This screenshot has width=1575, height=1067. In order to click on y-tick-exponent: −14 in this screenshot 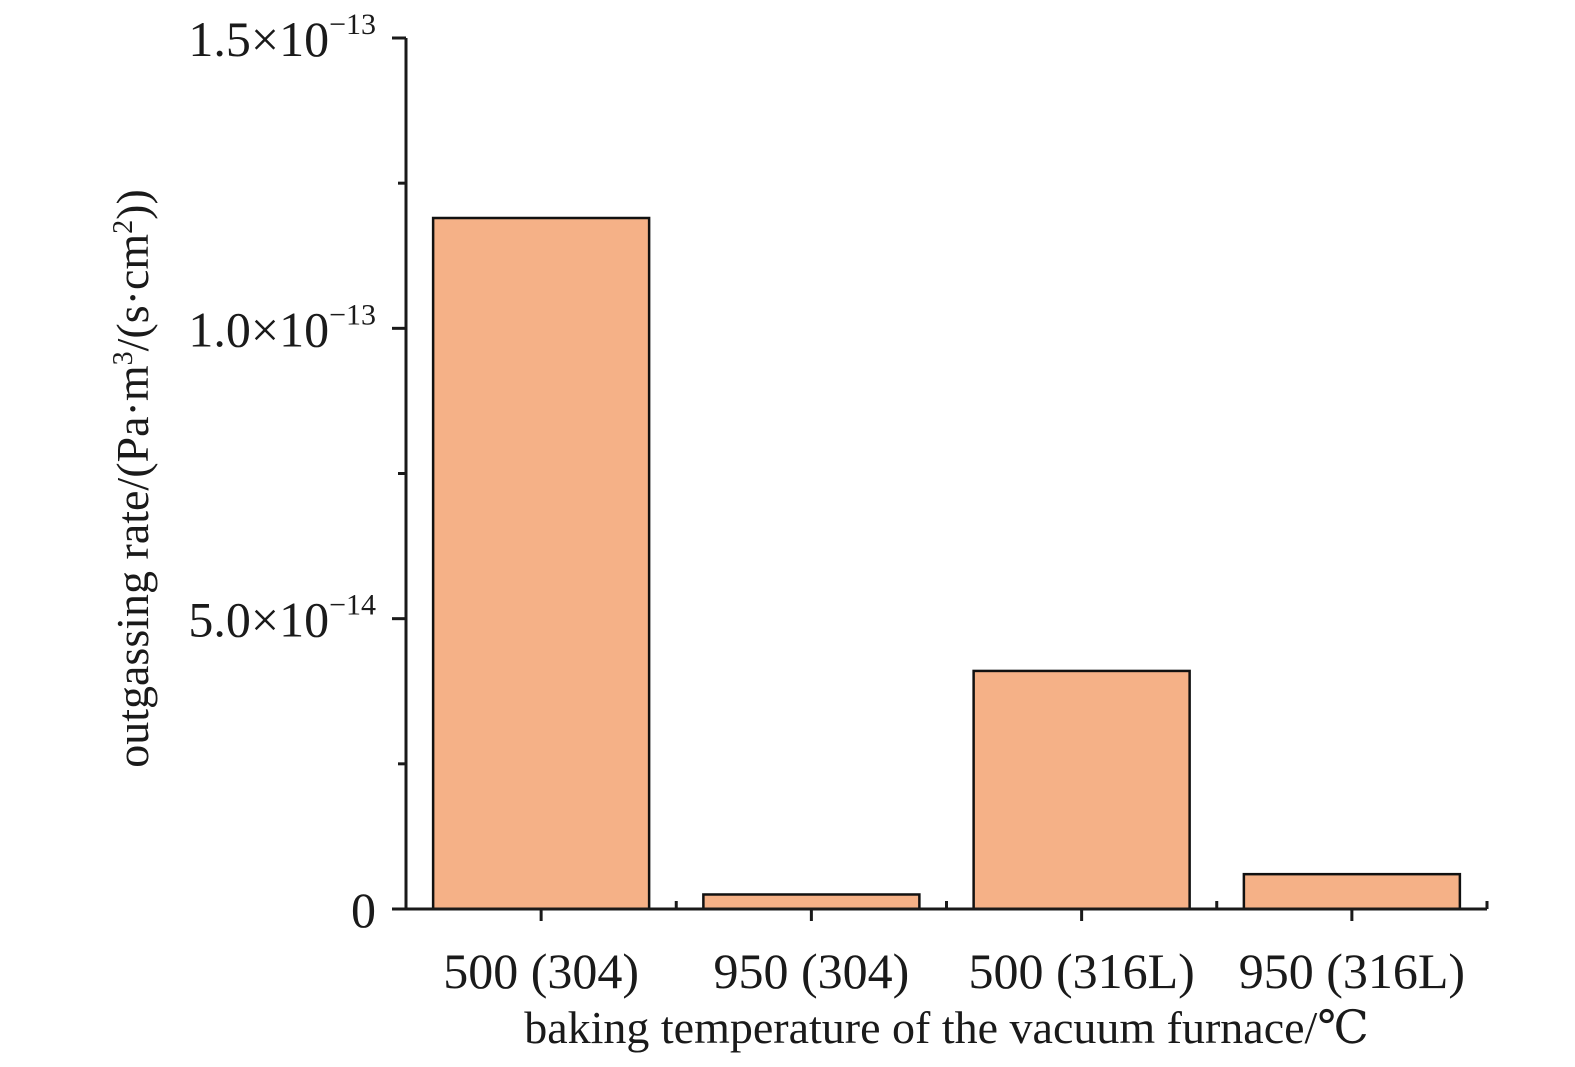, I will do `click(352, 605)`.